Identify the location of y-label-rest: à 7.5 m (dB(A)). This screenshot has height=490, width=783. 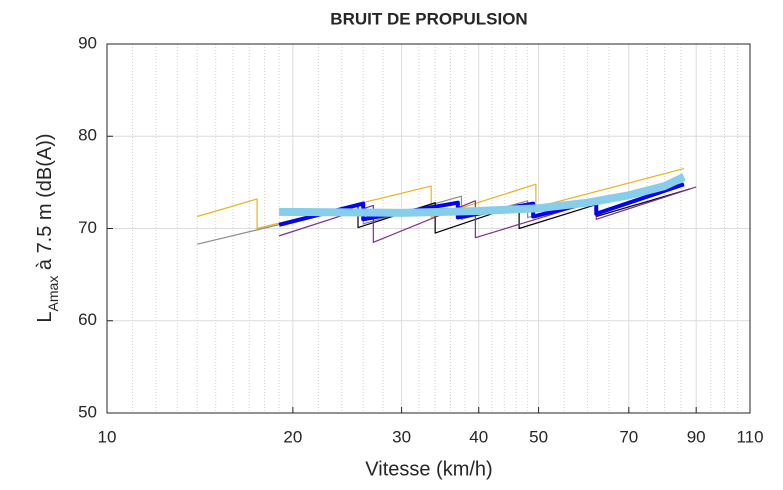
(45, 204).